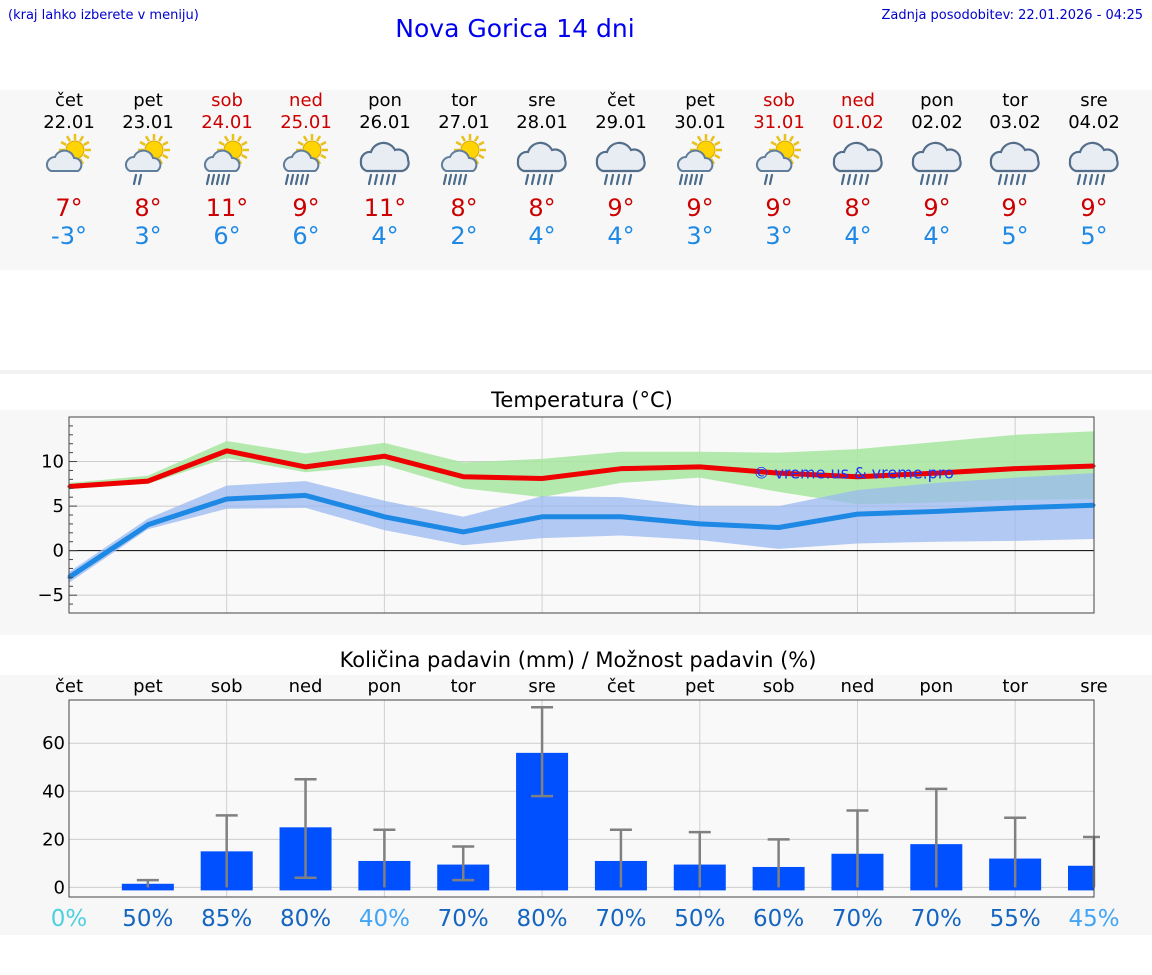 The height and width of the screenshot is (975, 1152). Describe the element at coordinates (463, 686) in the screenshot. I see `category-label: tor` at that location.